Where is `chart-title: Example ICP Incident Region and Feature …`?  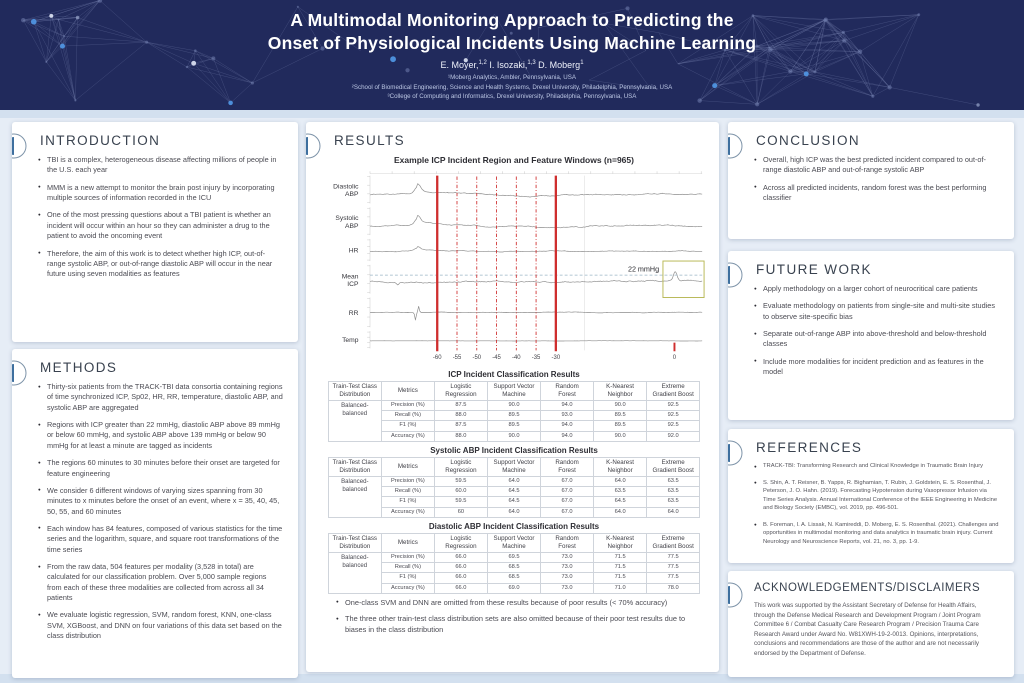 chart-title: Example ICP Incident Region and Feature … is located at coordinates (514, 160).